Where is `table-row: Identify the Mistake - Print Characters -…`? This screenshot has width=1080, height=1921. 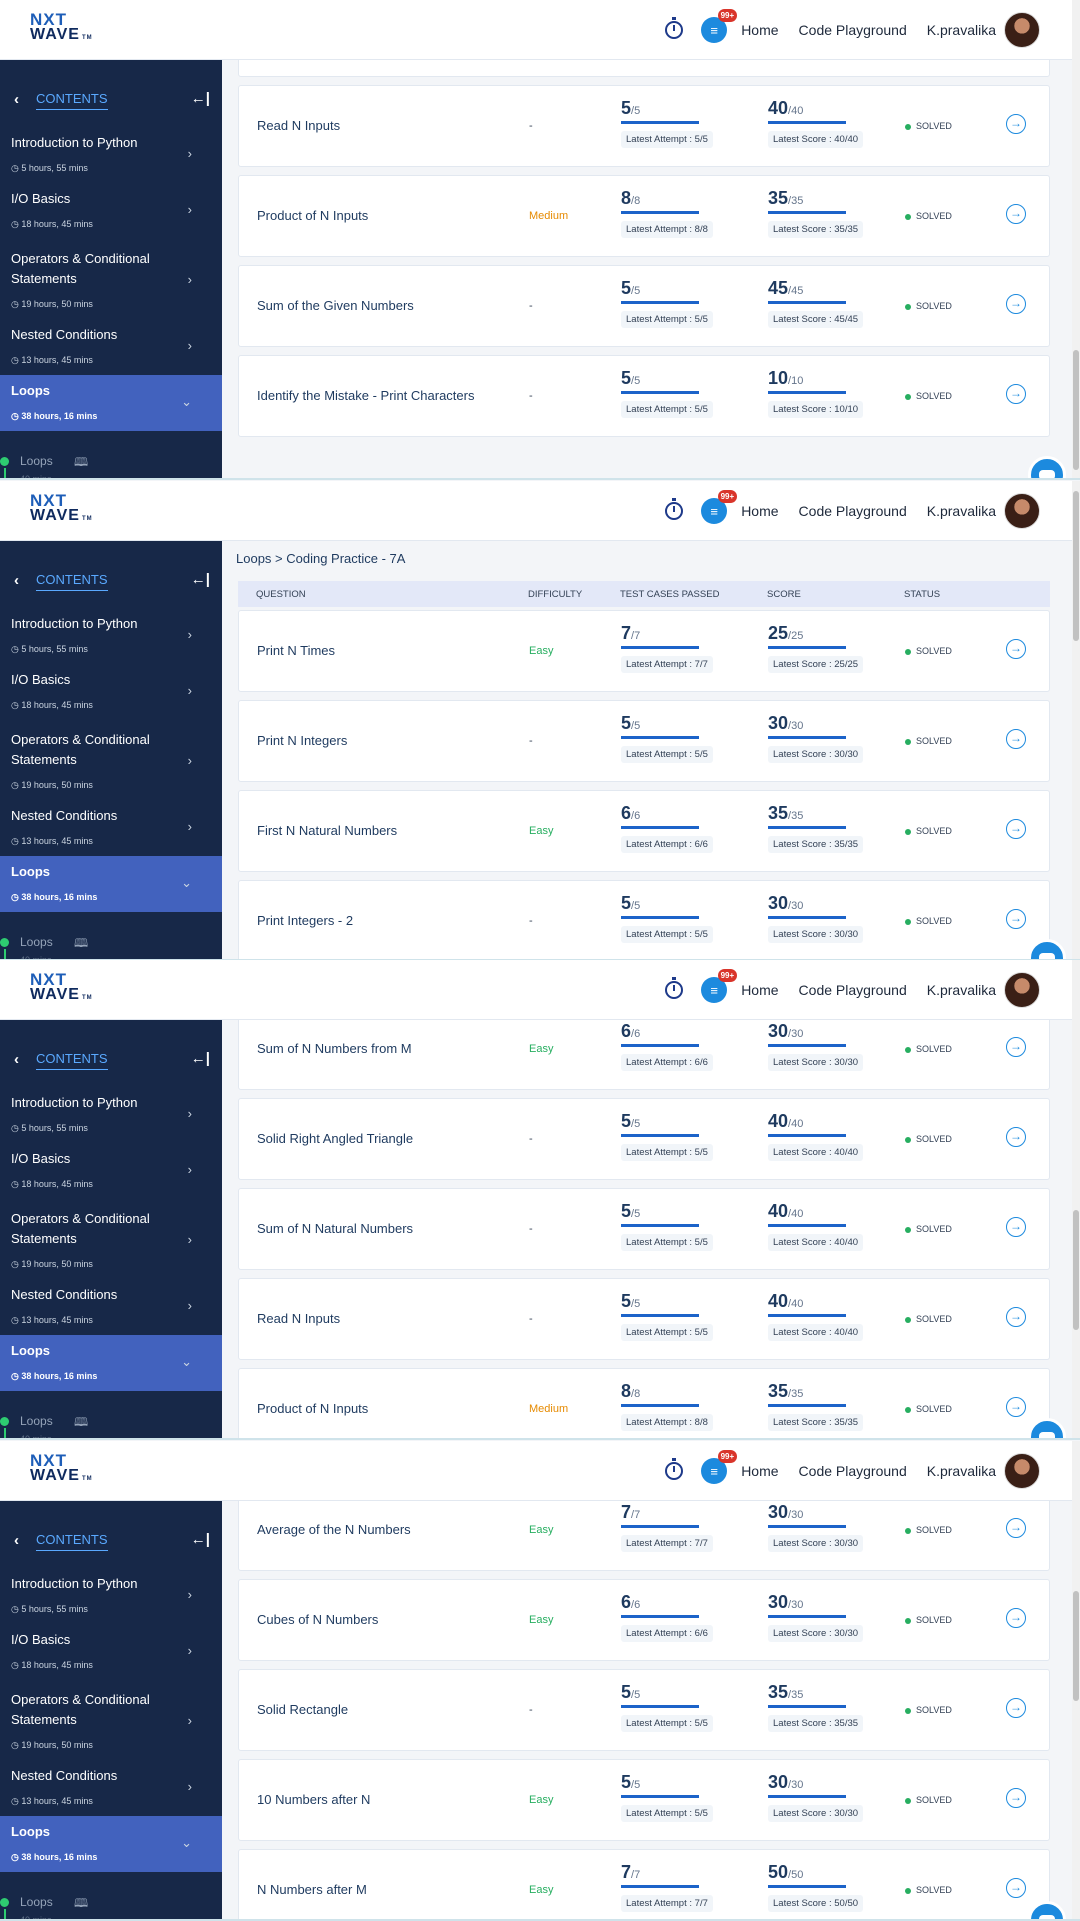
table-row: Identify the Mistake - Print Characters -… is located at coordinates (644, 396).